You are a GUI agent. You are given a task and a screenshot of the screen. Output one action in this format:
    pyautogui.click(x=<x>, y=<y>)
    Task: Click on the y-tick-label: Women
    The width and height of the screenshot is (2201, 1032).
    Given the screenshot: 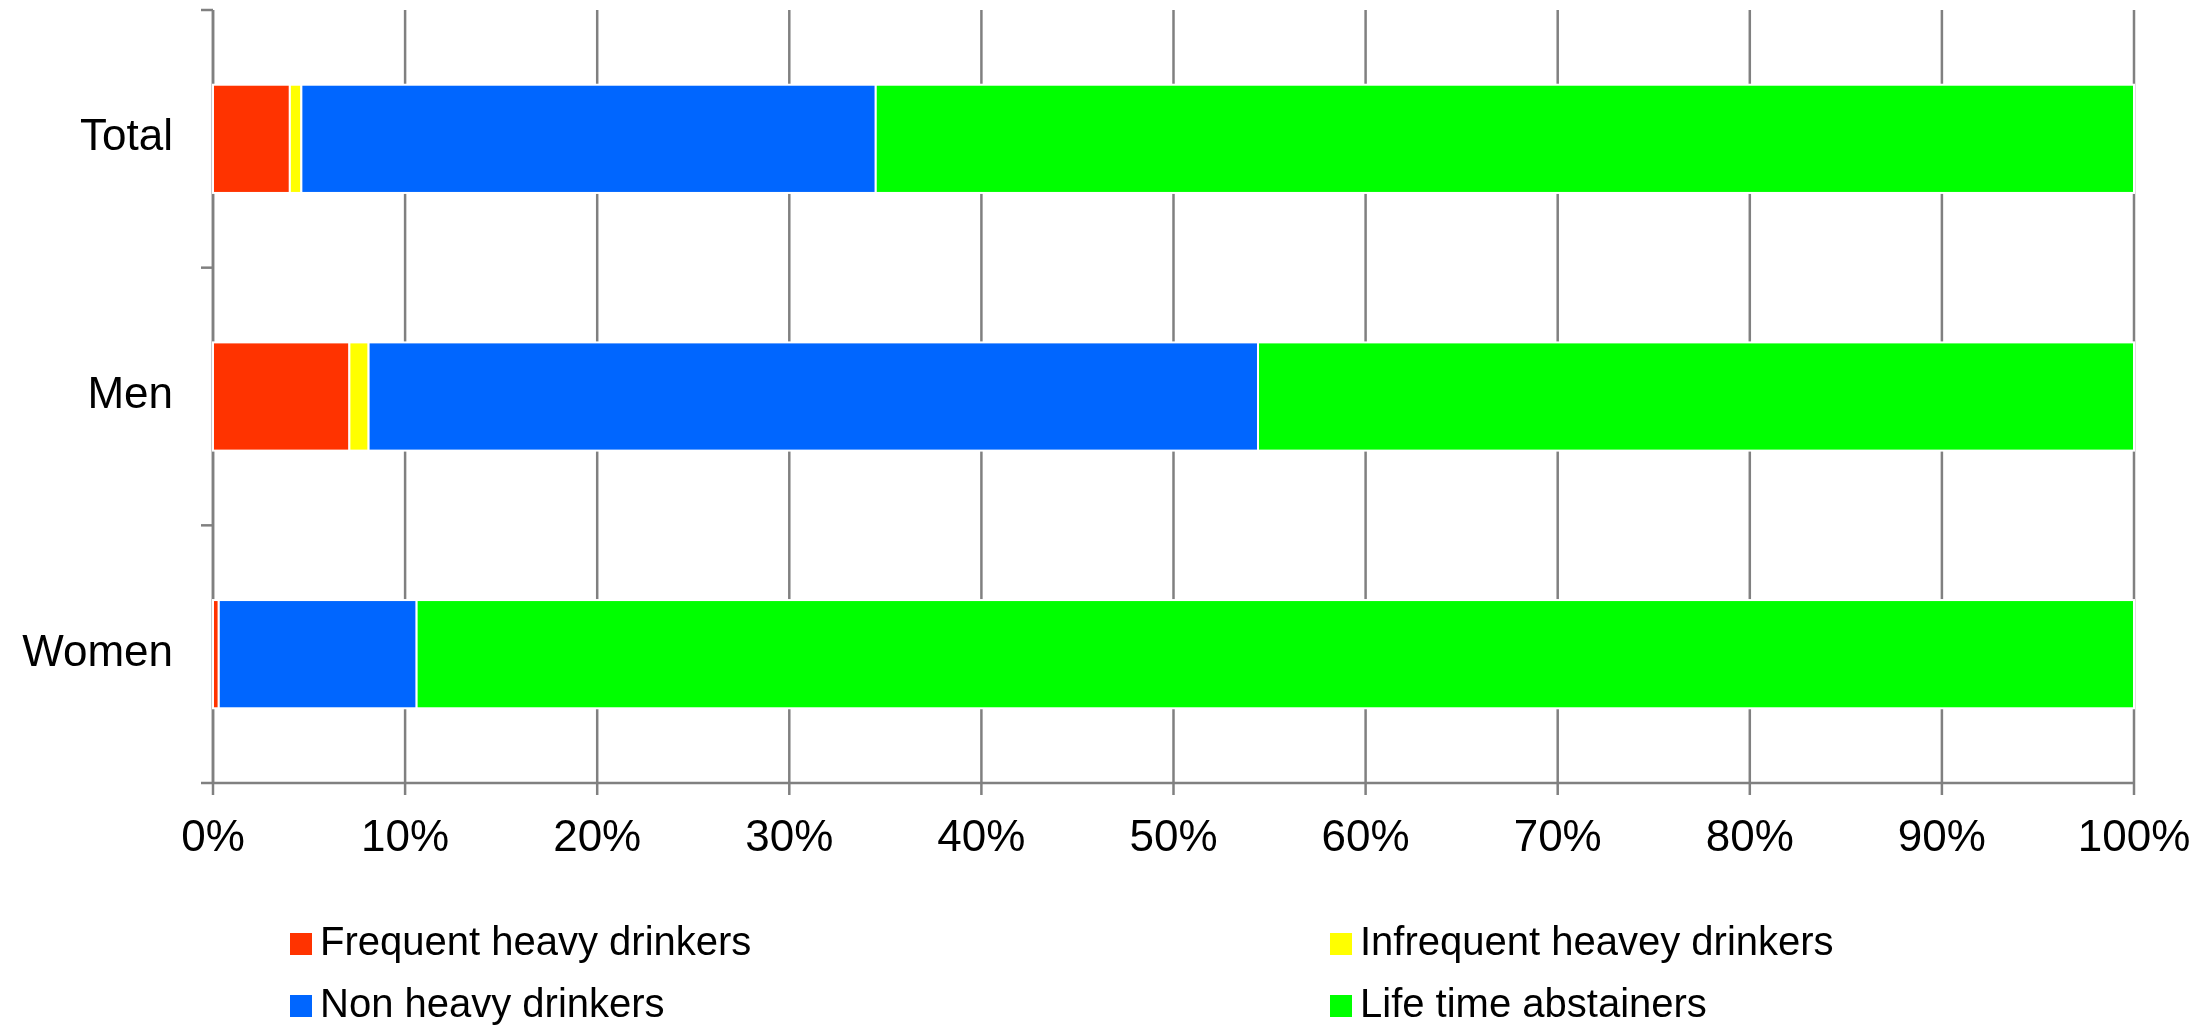 What is the action you would take?
    pyautogui.click(x=97, y=650)
    